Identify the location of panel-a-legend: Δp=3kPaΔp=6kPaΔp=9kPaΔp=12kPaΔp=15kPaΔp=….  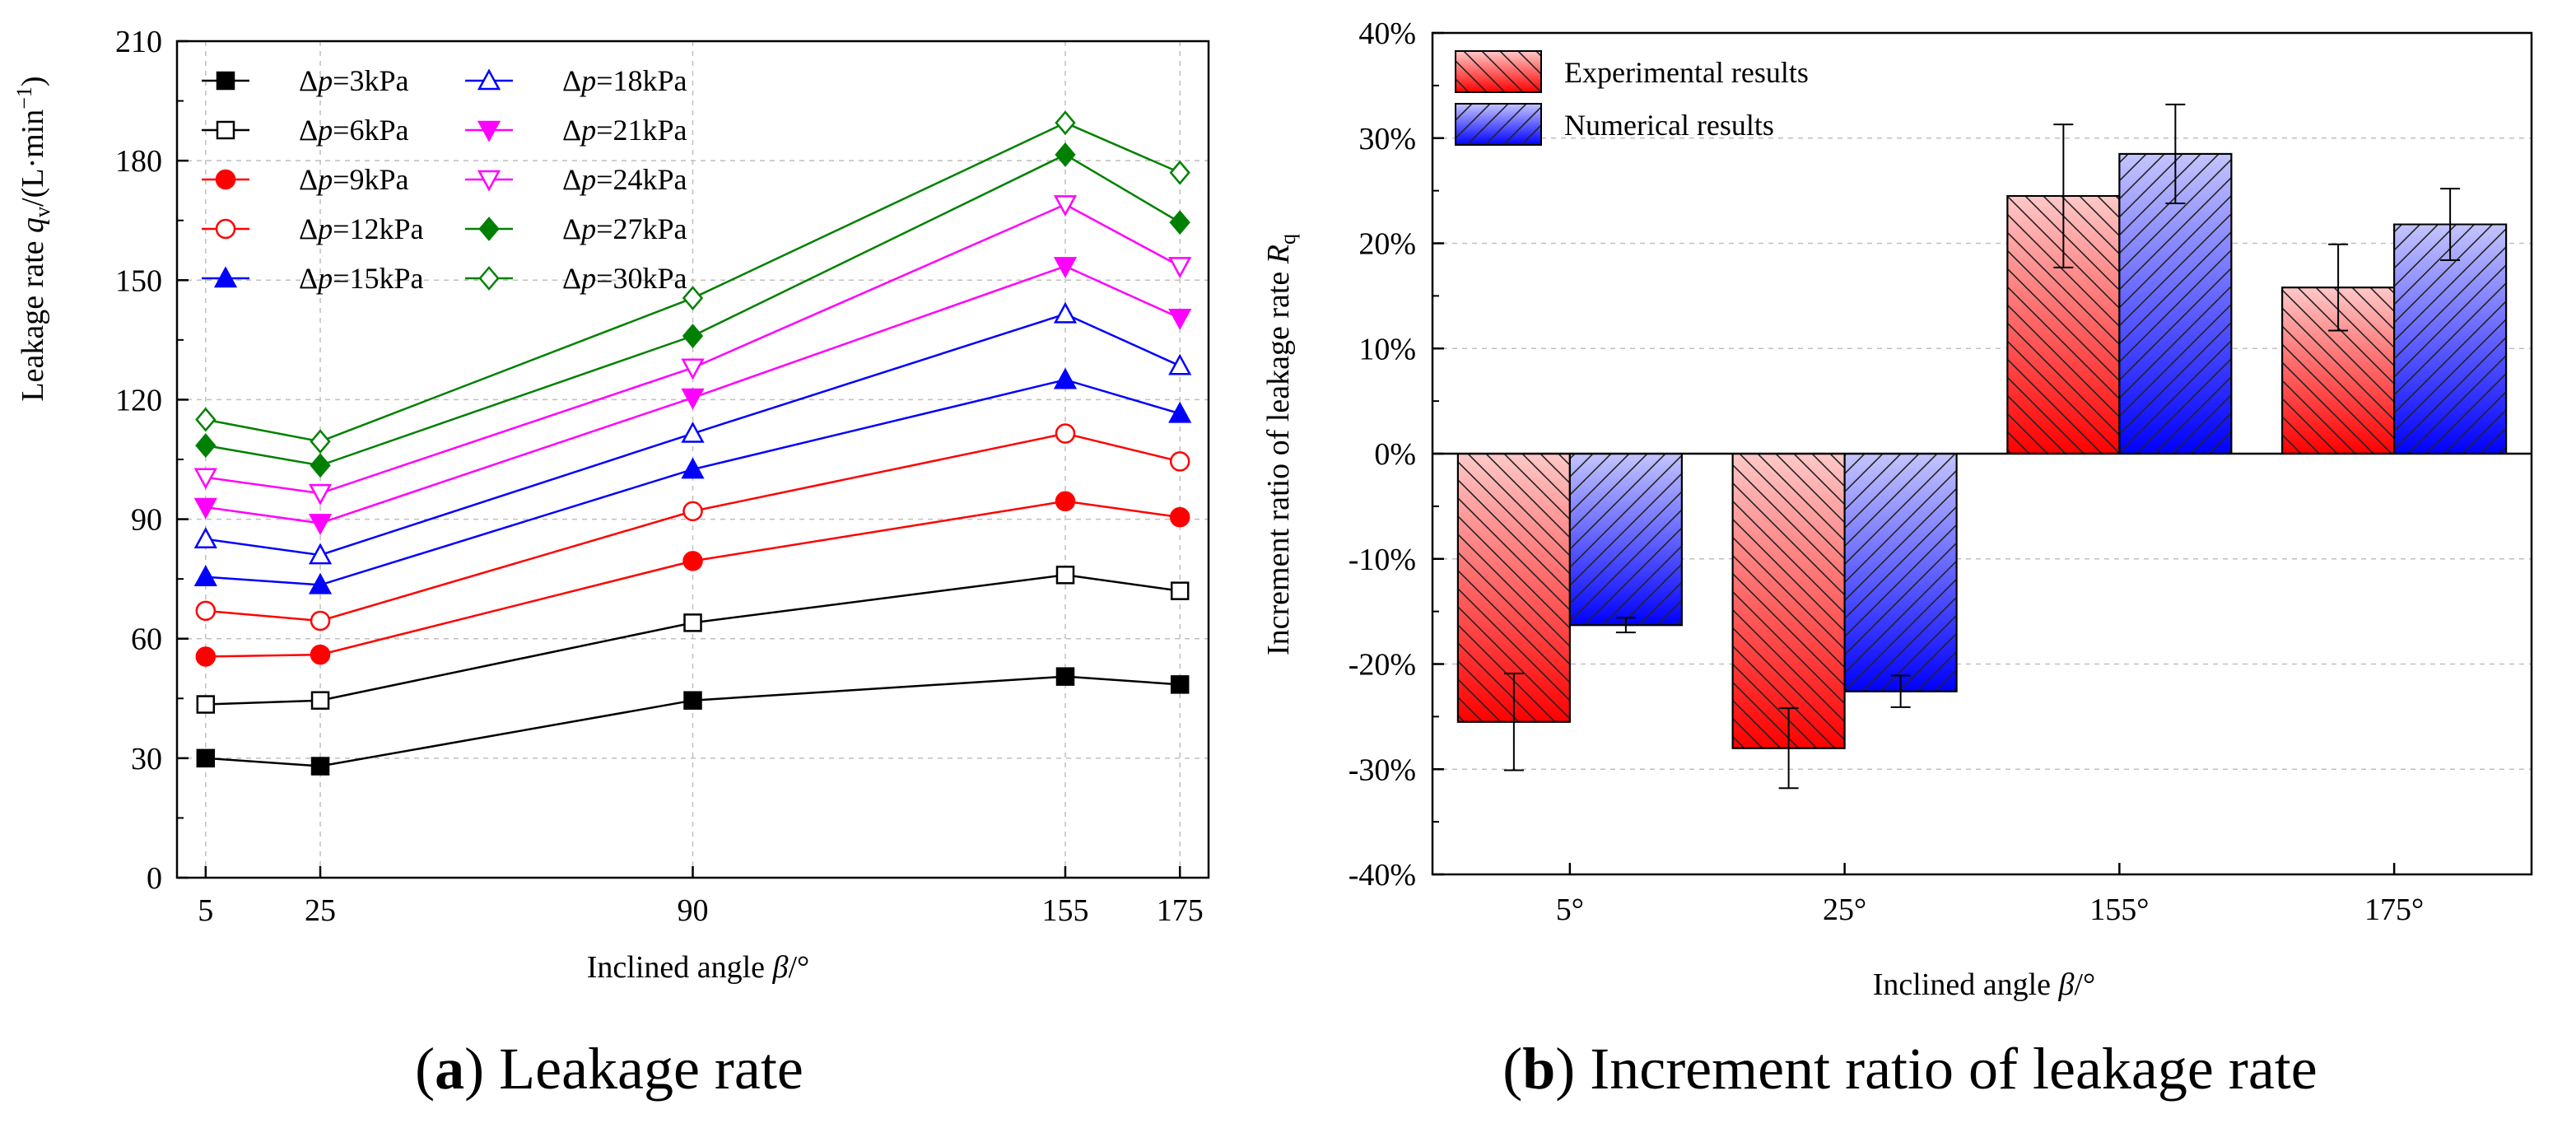
(444, 179).